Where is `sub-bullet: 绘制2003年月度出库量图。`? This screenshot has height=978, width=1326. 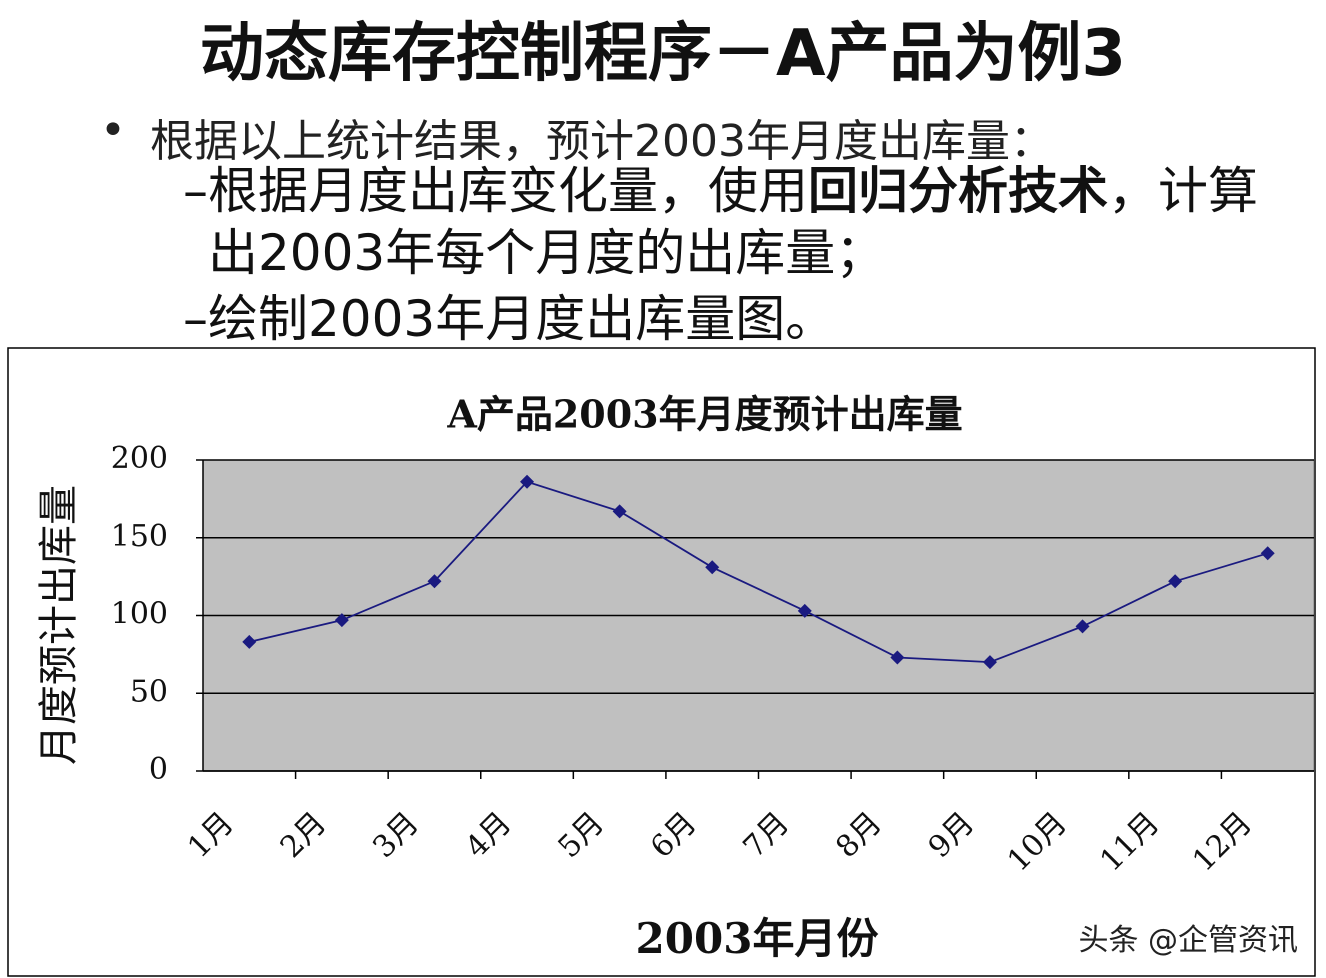 sub-bullet: 绘制2003年月度出库量图。 is located at coordinates (720, 319).